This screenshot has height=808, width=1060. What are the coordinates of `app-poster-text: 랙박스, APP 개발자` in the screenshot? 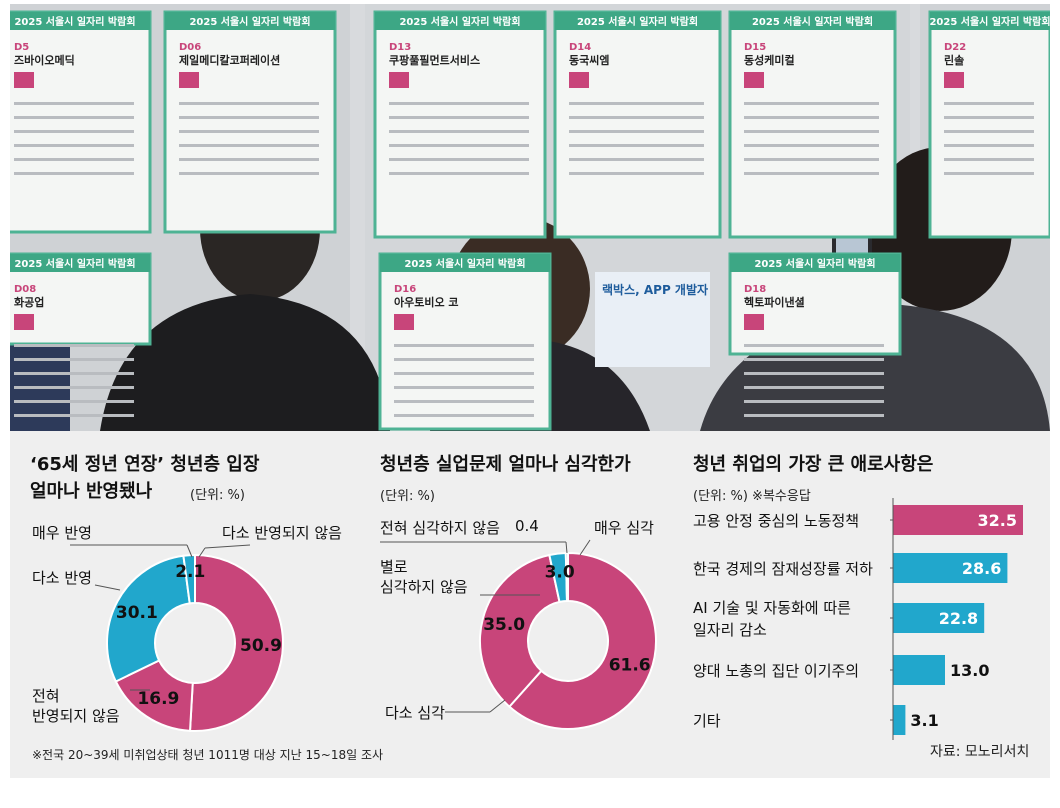 It's located at (655, 289).